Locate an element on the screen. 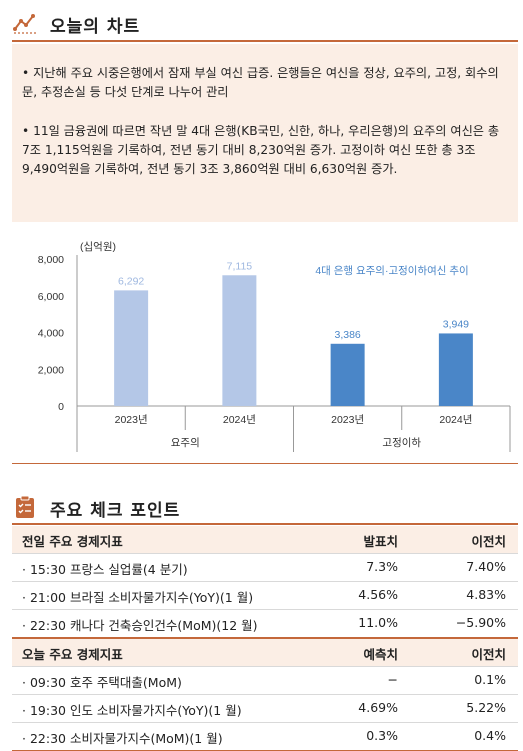 The width and height of the screenshot is (523, 751). row-value-2: 0.1% is located at coordinates (490, 679).